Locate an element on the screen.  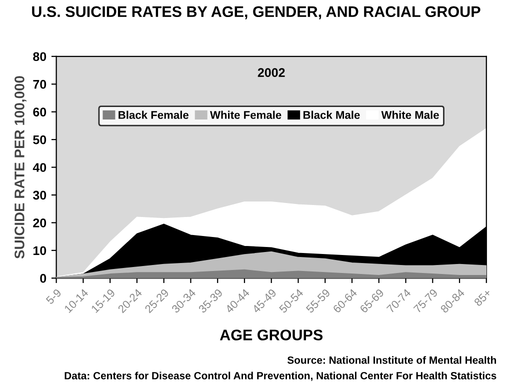
y-tick-label: 40 is located at coordinates (39, 167).